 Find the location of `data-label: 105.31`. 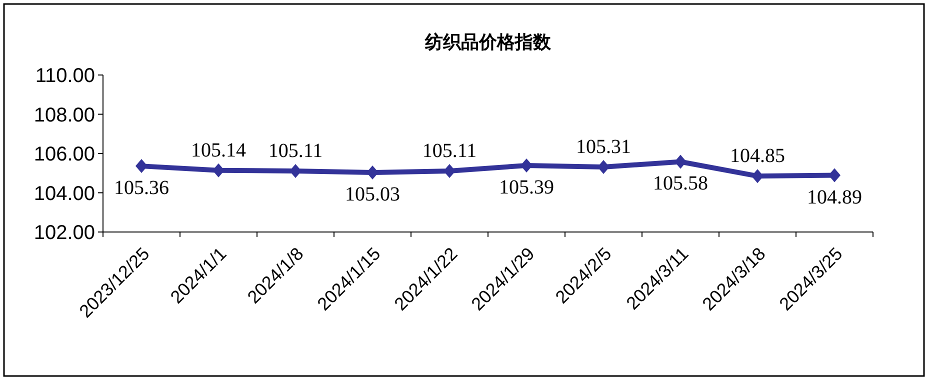

data-label: 105.31 is located at coordinates (603, 147).